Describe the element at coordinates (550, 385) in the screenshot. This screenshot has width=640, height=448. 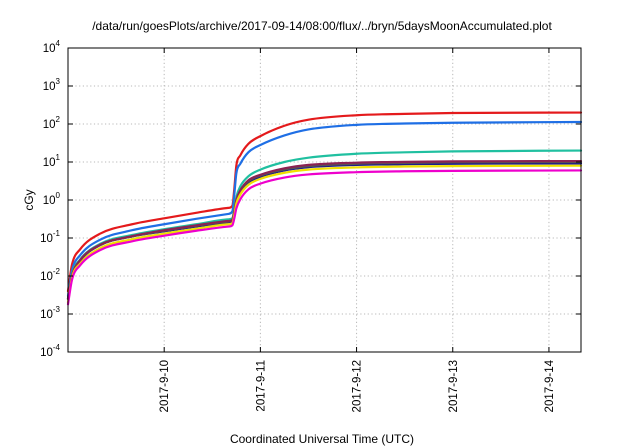
I see `x-tick-label: 2017-9-14` at that location.